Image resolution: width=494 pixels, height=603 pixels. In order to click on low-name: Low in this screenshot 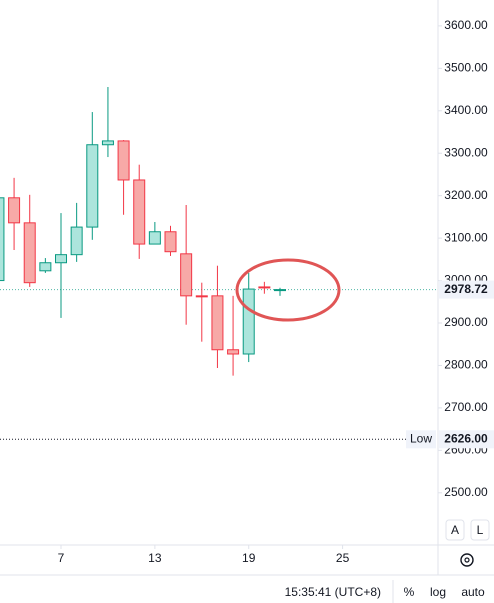, I will do `click(421, 438)`.